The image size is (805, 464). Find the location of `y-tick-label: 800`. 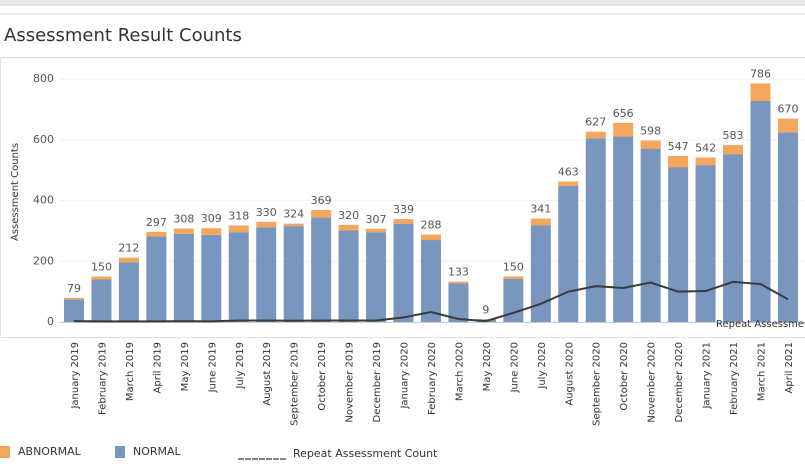

y-tick-label: 800 is located at coordinates (43, 78).